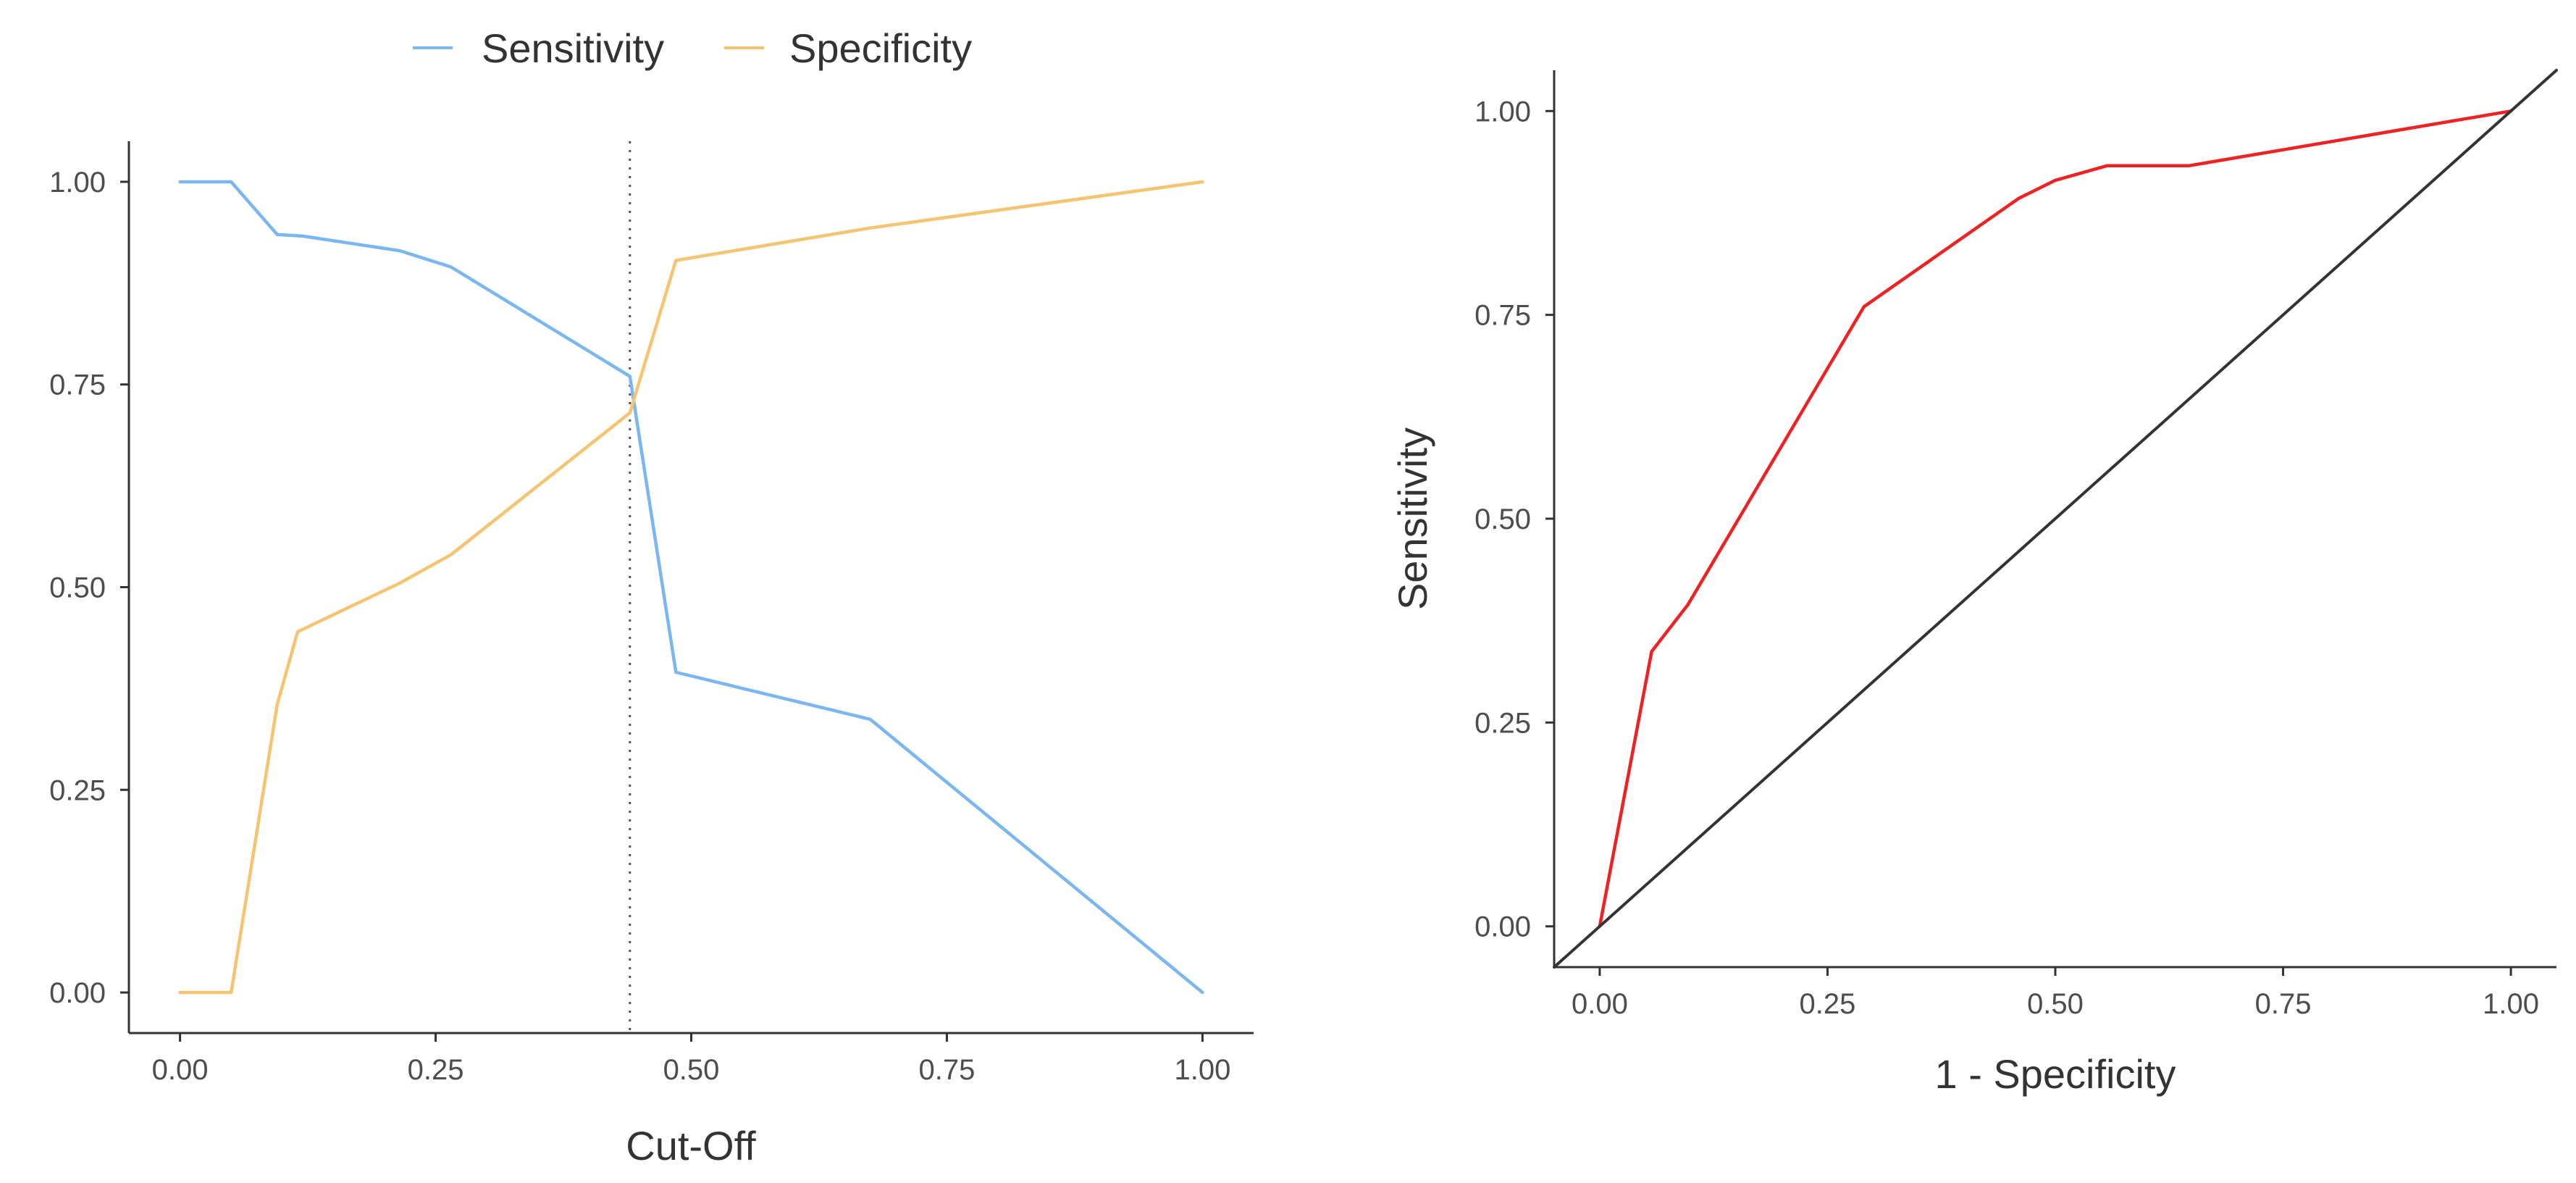 The height and width of the screenshot is (1183, 2576). I want to click on cutoff-chart-x-tick-label: 0.25, so click(436, 1070).